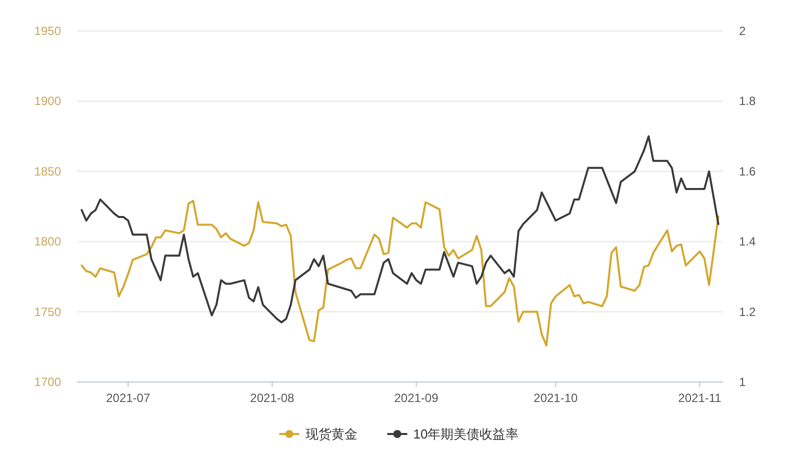 The height and width of the screenshot is (466, 798). What do you see at coordinates (48, 241) in the screenshot?
I see `y-tick-label: 1800` at bounding box center [48, 241].